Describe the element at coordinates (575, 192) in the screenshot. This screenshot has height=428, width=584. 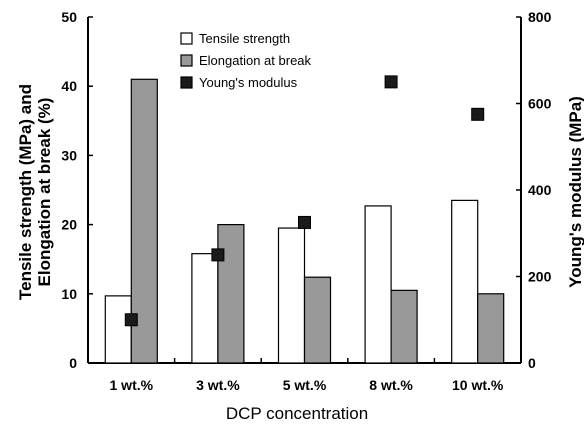
I see `right-axis-label: Young's modulus (MPa)` at that location.